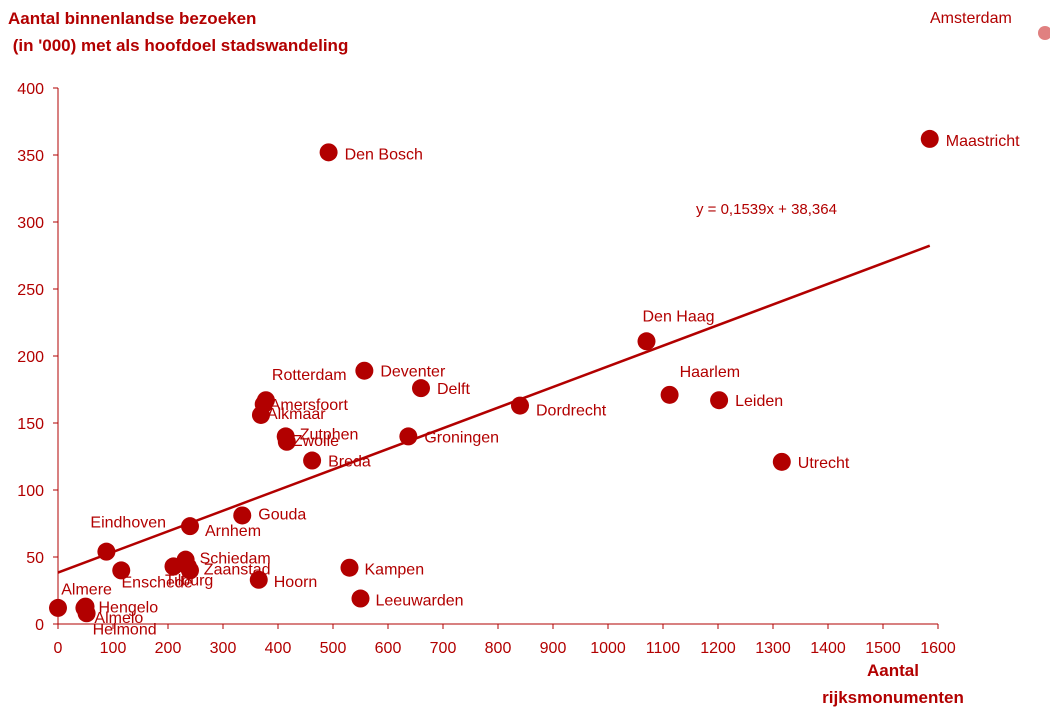 The image size is (1050, 708). What do you see at coordinates (663, 648) in the screenshot?
I see `x-tick-label: 1100` at bounding box center [663, 648].